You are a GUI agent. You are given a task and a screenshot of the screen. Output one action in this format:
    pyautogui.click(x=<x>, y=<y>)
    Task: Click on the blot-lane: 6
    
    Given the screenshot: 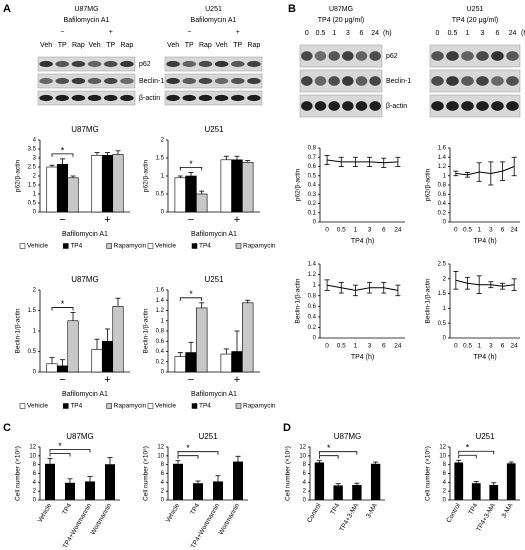 What is the action you would take?
    pyautogui.click(x=362, y=33)
    